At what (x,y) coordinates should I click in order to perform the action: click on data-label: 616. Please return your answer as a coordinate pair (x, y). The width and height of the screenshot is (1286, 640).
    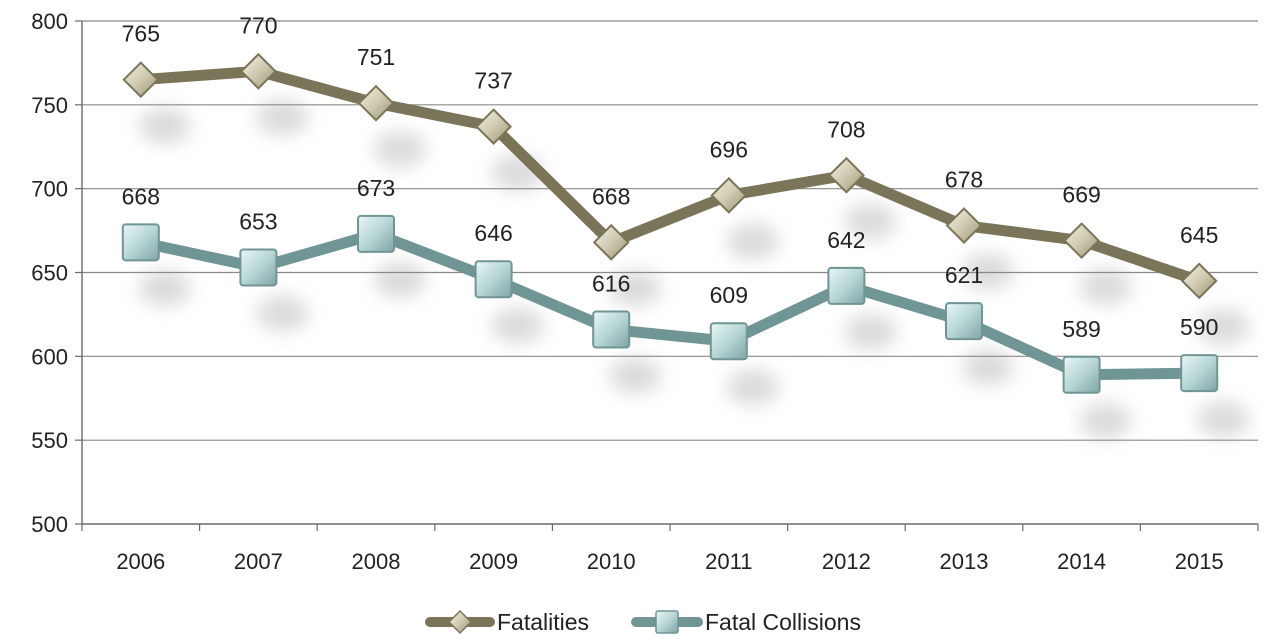
    Looking at the image, I should click on (611, 284).